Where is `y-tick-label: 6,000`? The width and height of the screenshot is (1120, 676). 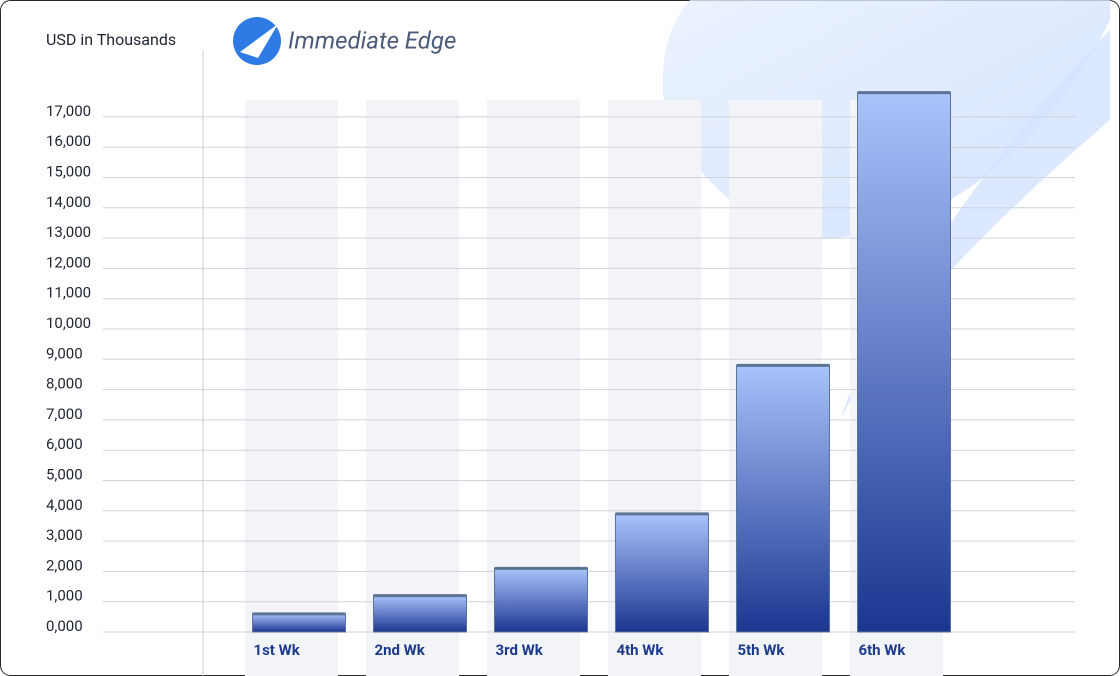 y-tick-label: 6,000 is located at coordinates (64, 444).